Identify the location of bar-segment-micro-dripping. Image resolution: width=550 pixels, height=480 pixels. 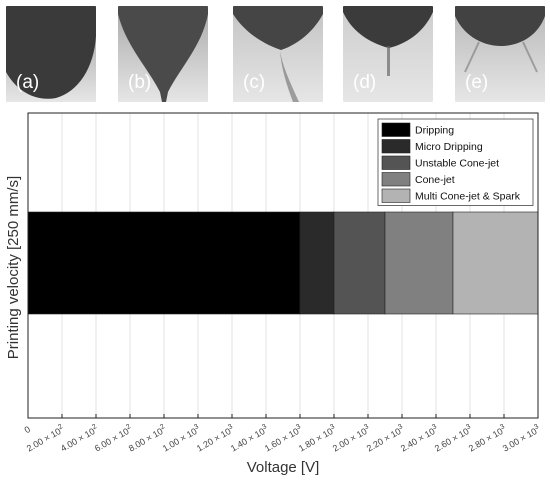
(317, 263).